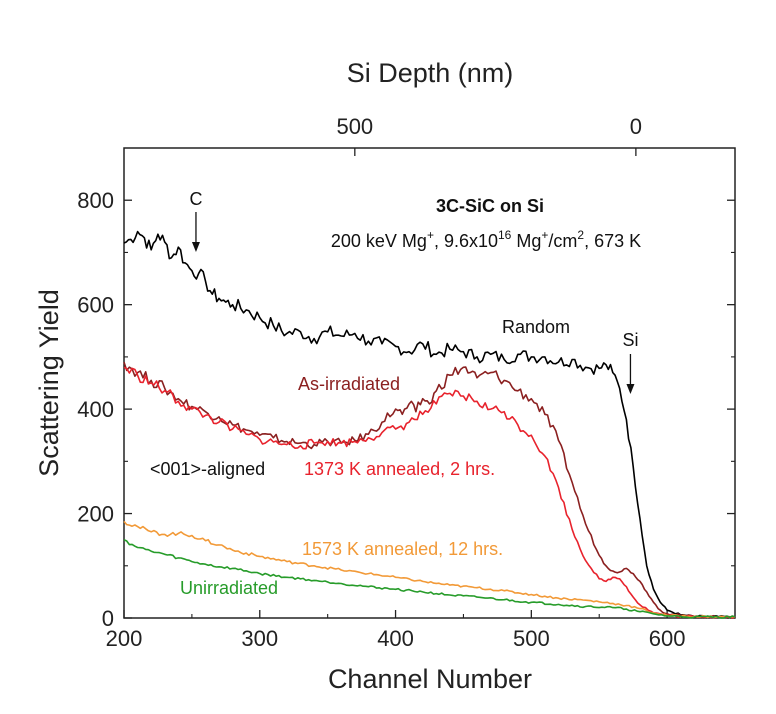 The image size is (776, 714). Describe the element at coordinates (95, 409) in the screenshot. I see `y-tick-label: 400` at that location.